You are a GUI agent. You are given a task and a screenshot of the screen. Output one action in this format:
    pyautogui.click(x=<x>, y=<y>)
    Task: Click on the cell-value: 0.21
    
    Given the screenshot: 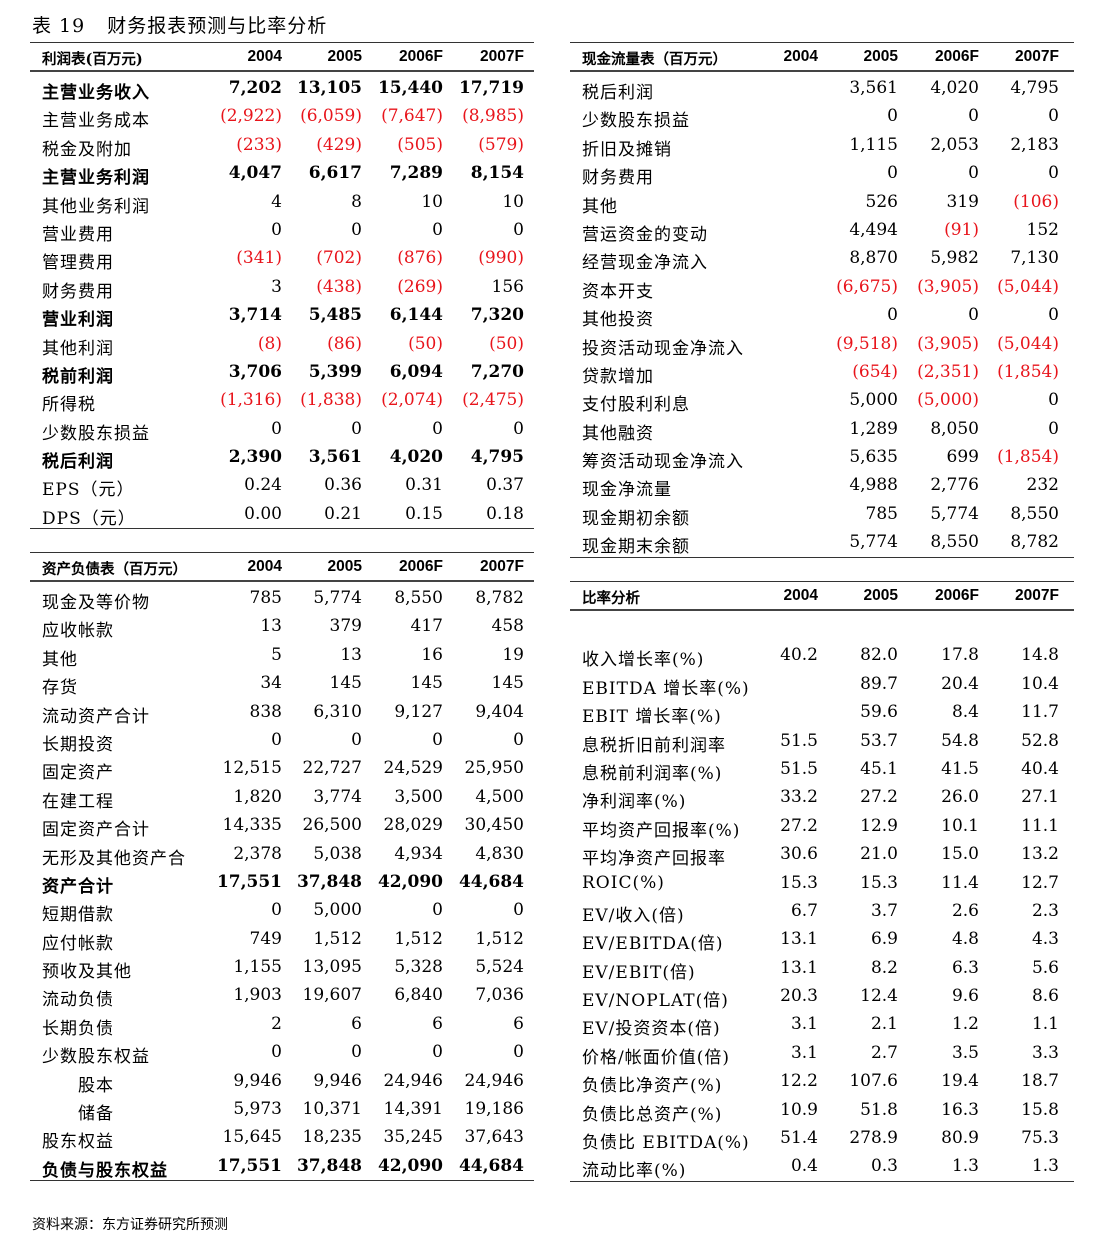 What is the action you would take?
    pyautogui.click(x=343, y=513)
    